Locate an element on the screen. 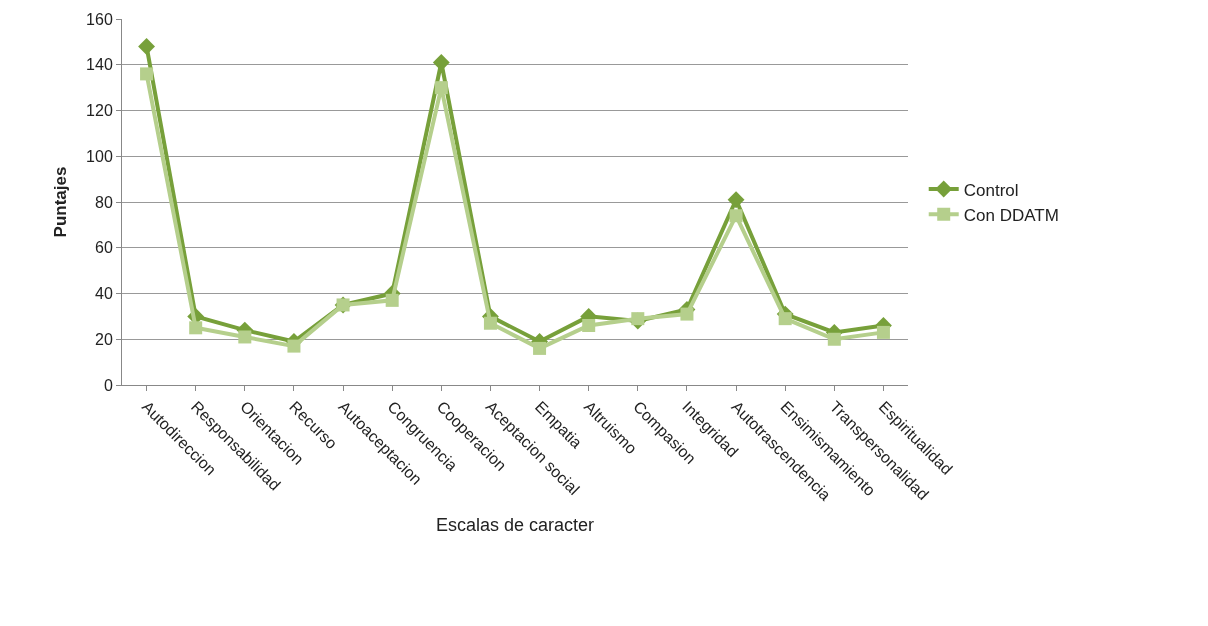 The height and width of the screenshot is (626, 1208). legend-label: Con DDATM is located at coordinates (1011, 215).